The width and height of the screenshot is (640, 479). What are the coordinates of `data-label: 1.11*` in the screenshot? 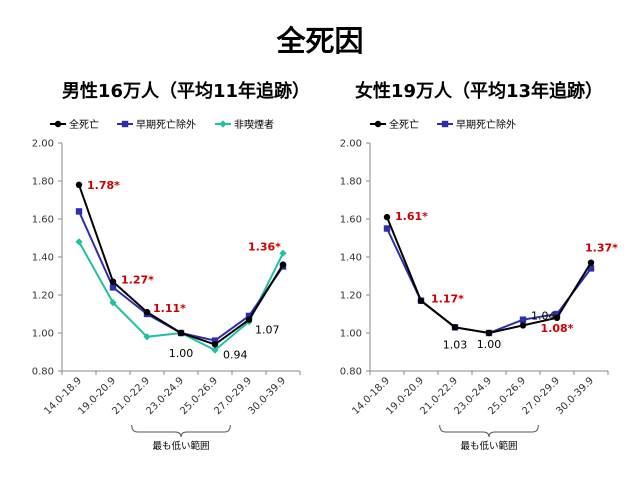 It's located at (169, 308).